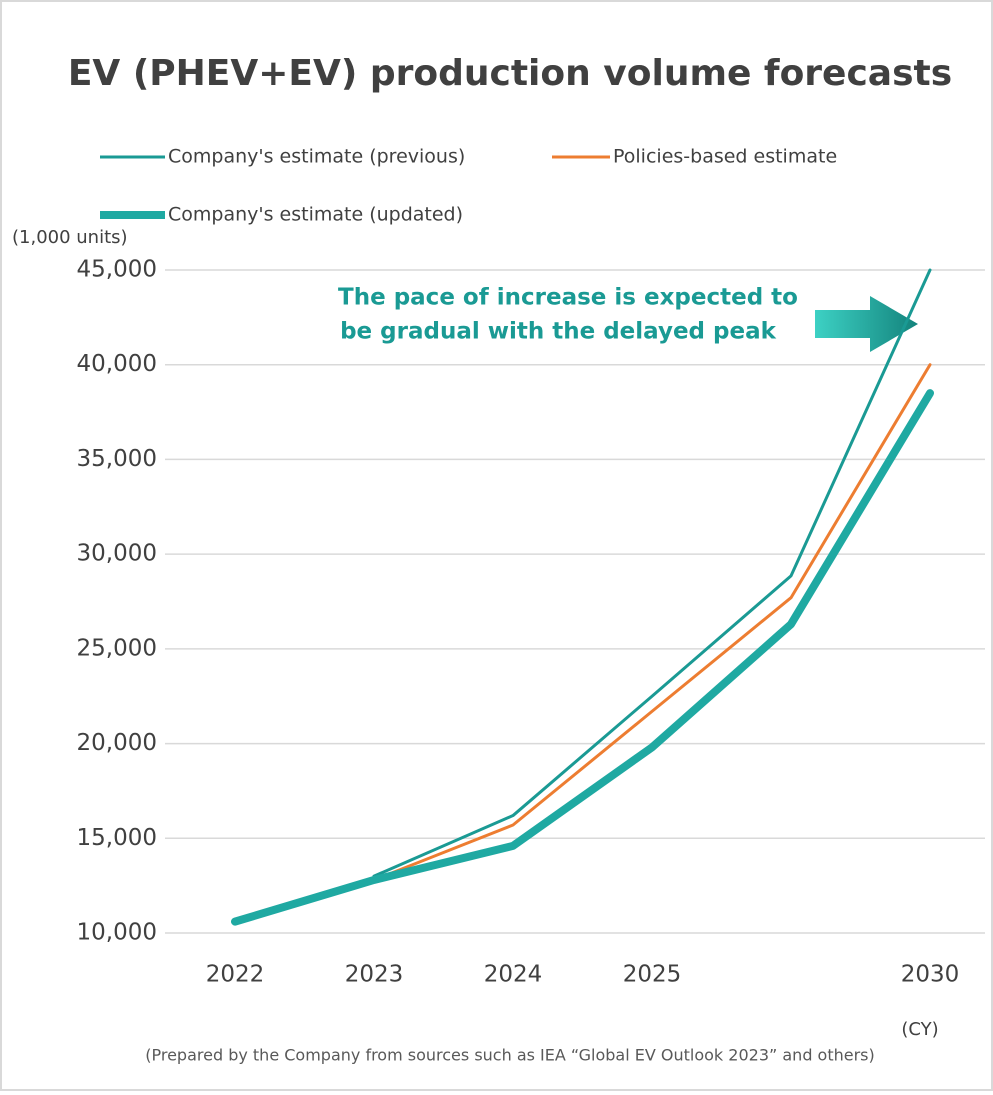 The image size is (993, 1095). Describe the element at coordinates (510, 73) in the screenshot. I see `chart-title: EV (PHEV+EV) production volume forecasts` at that location.